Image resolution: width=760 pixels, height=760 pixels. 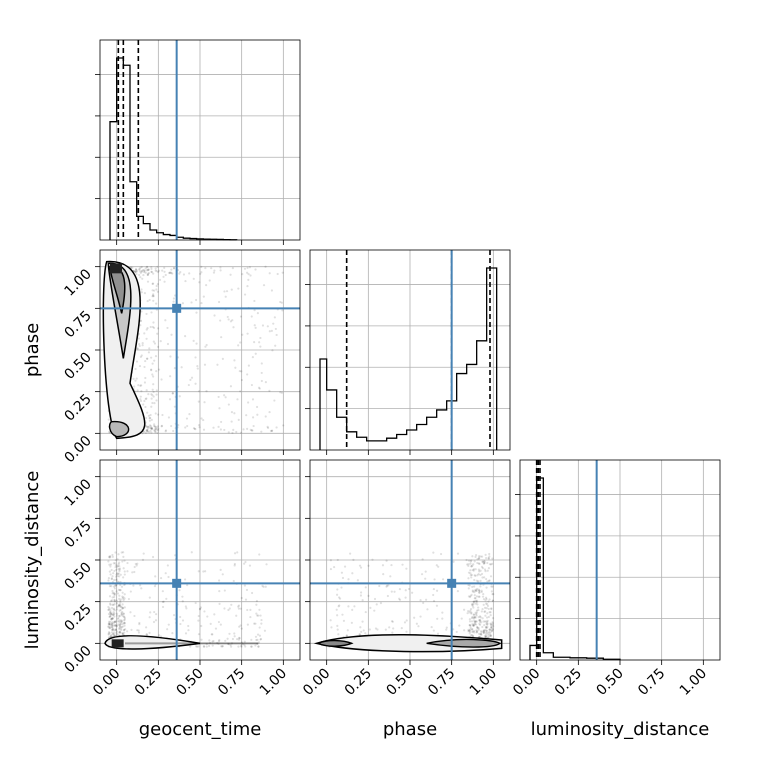 I want to click on contour-lower, so click(x=119, y=429).